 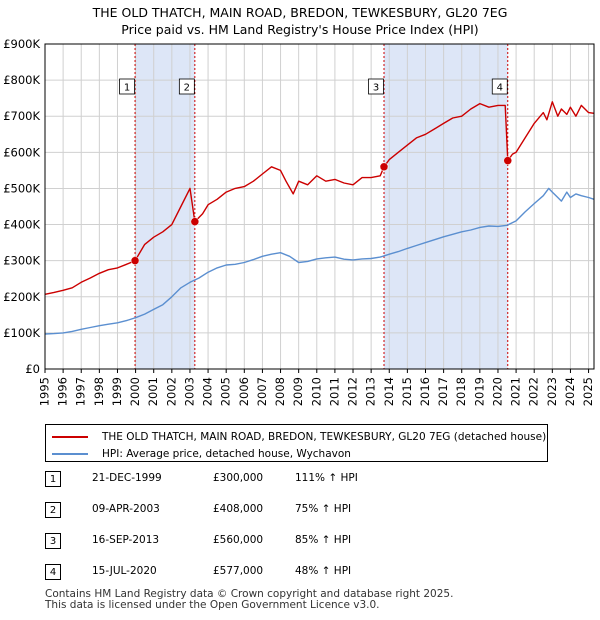 I want to click on sale-label-text: 3, so click(x=376, y=88).